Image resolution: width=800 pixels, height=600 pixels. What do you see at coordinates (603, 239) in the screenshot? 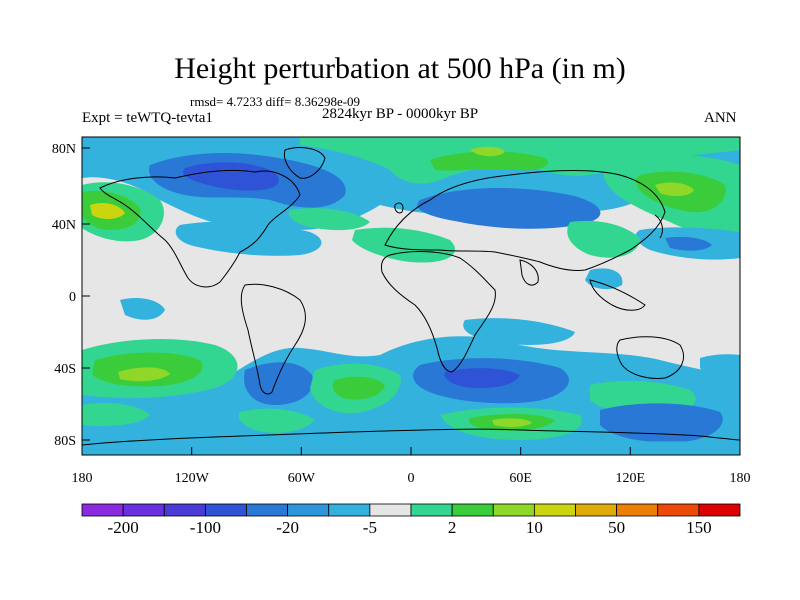
I see `east-asia-green` at bounding box center [603, 239].